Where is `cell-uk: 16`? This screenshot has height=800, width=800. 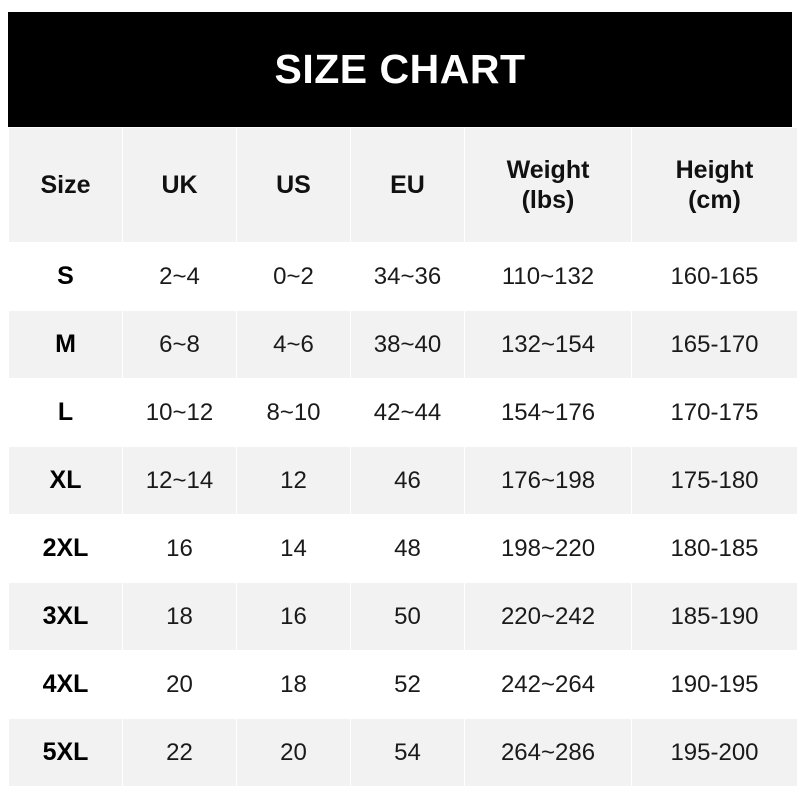 cell-uk: 16 is located at coordinates (179, 548).